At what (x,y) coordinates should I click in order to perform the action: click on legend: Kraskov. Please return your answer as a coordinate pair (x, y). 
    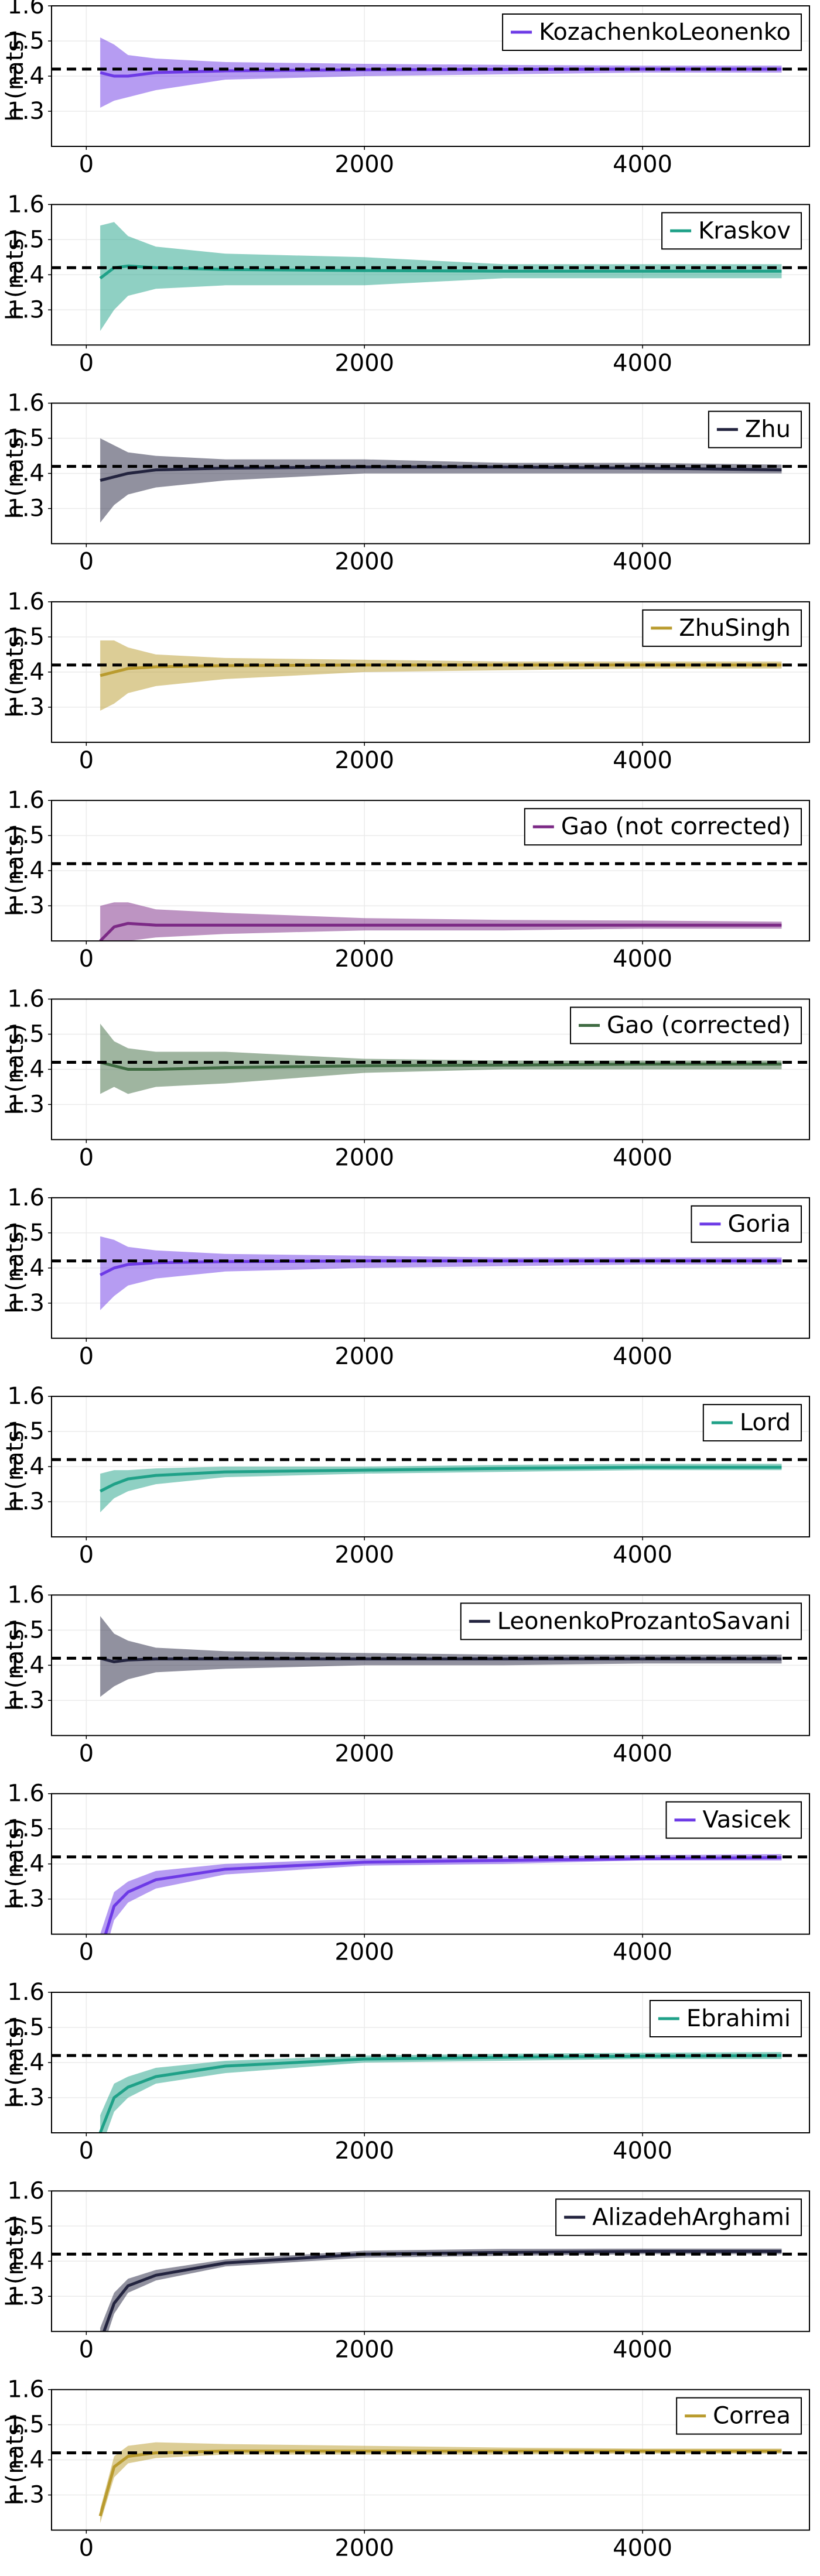
    Looking at the image, I should click on (731, 231).